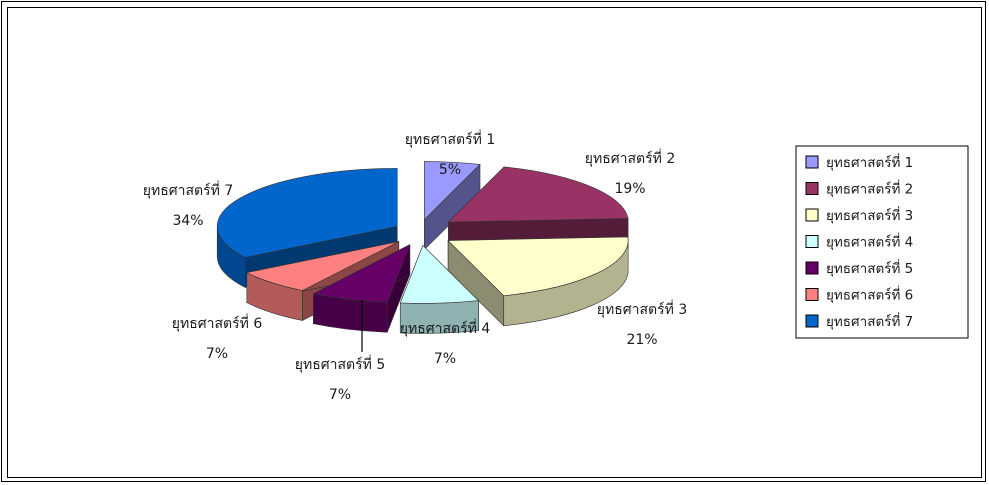 The width and height of the screenshot is (989, 485). I want to click on data-label-name-5: ยุทธศาสตร์ที่ 5, so click(340, 364).